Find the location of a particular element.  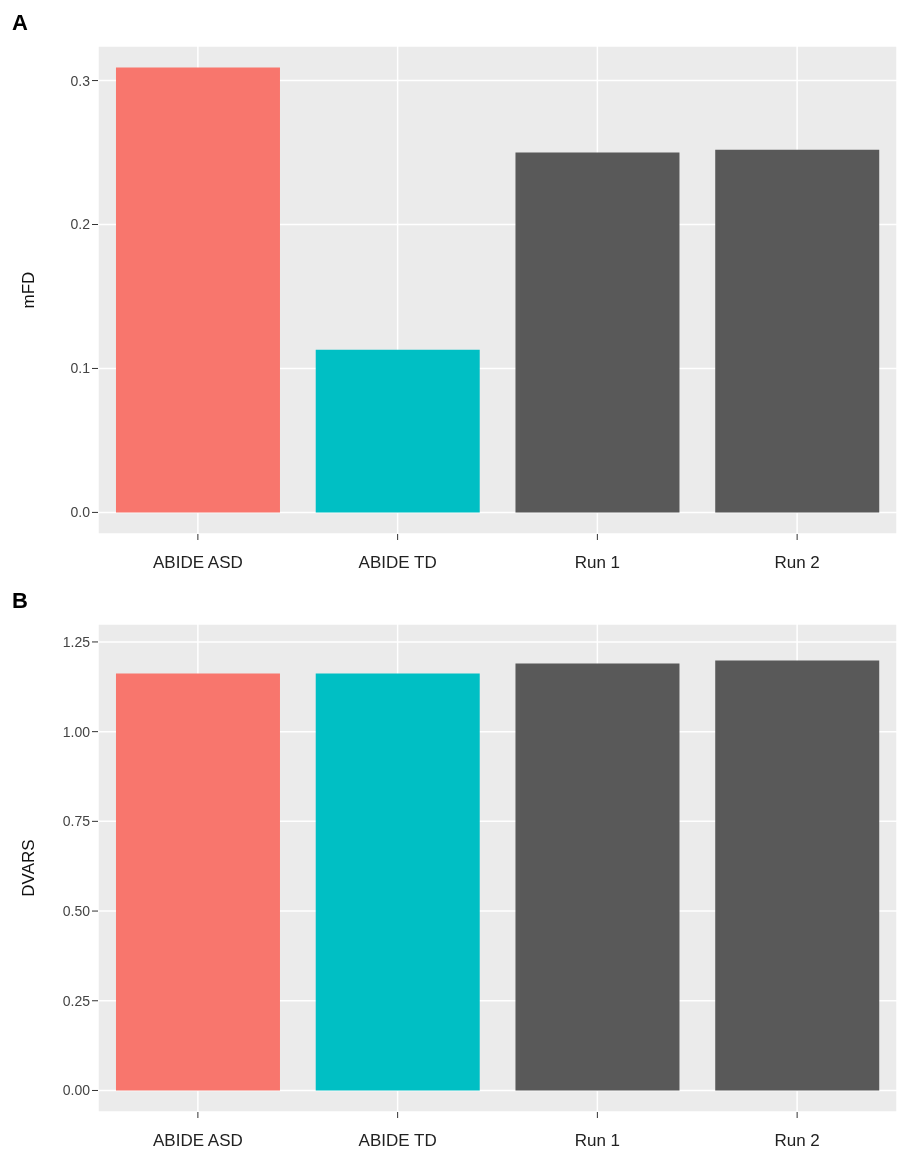

y-tick-label: 0.1 is located at coordinates (80, 368).